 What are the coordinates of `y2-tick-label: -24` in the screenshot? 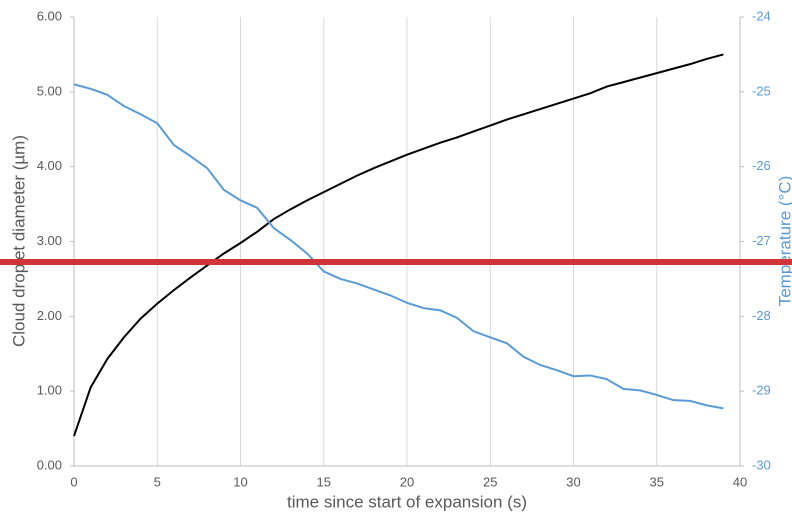 It's located at (761, 15).